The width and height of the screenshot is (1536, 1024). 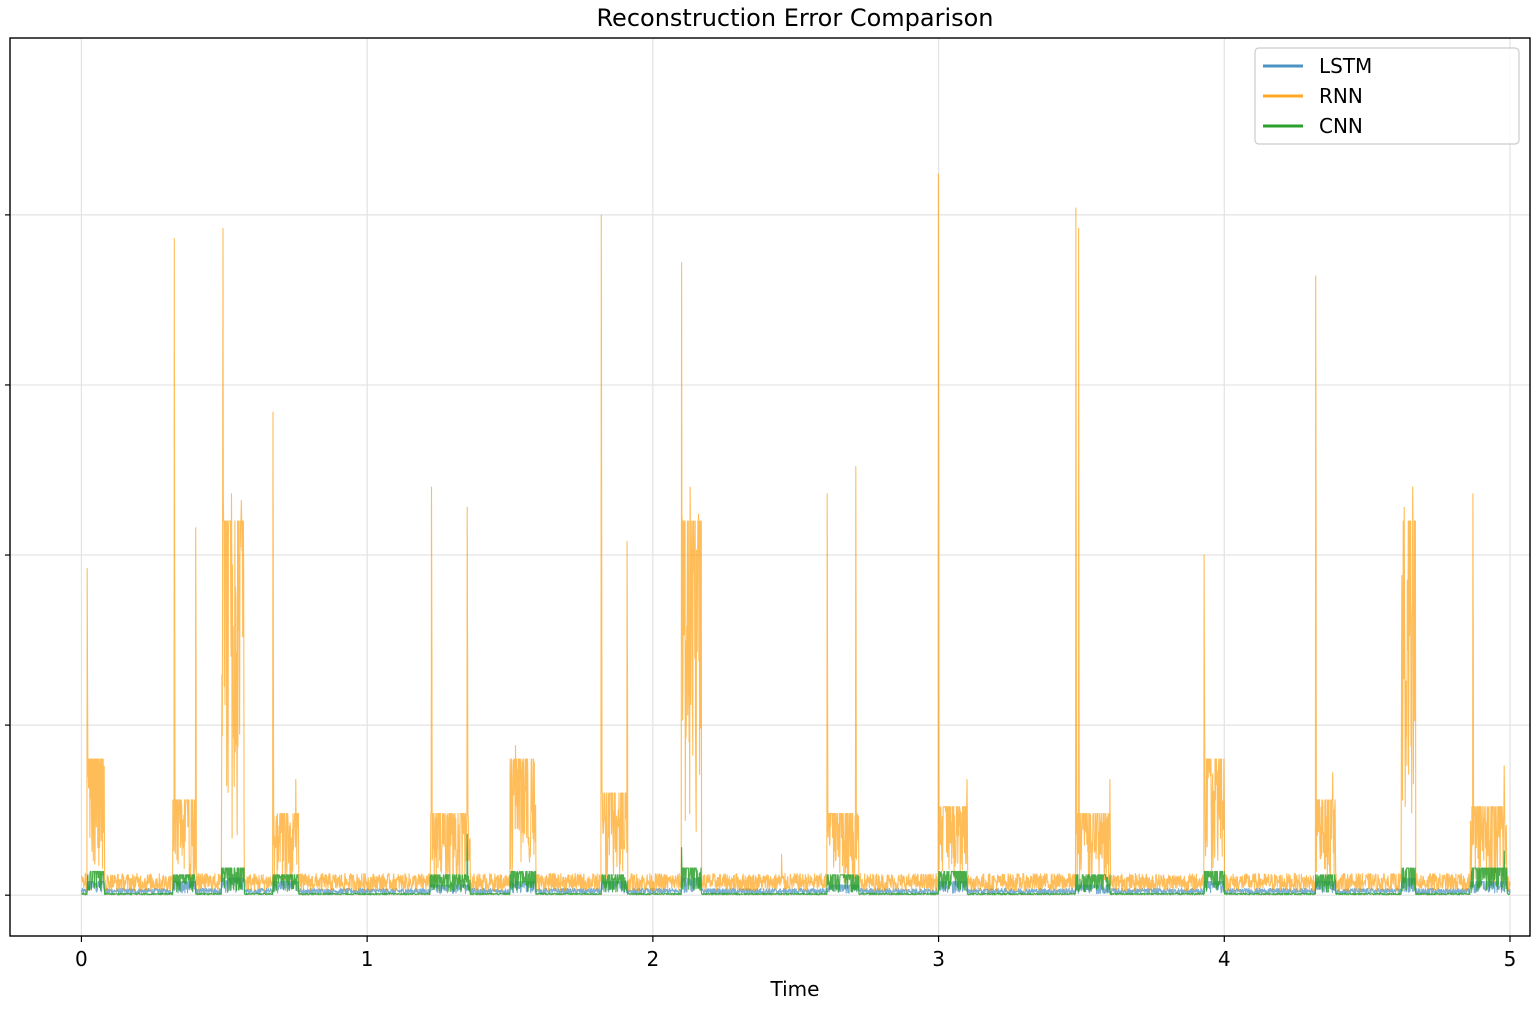 I want to click on legend: LSTM RNN CNN, so click(x=1387, y=96).